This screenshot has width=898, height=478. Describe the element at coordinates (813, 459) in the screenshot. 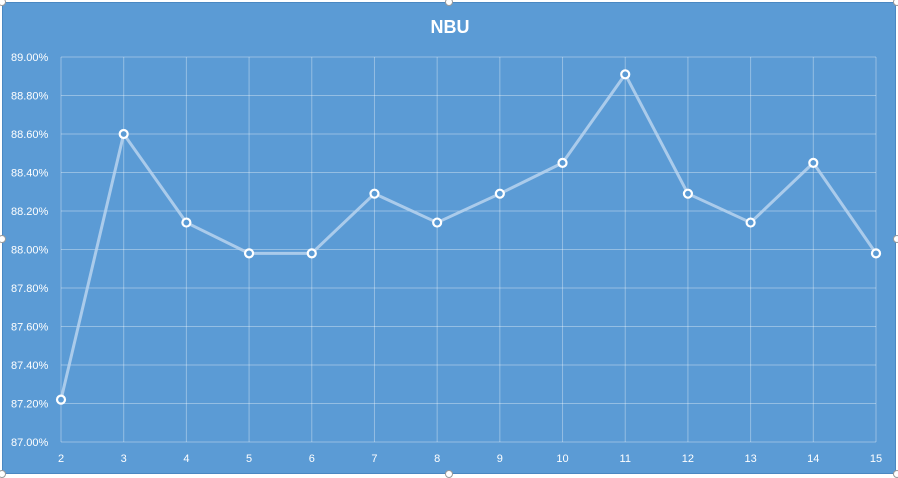

I see `x-tick-label: 14` at that location.